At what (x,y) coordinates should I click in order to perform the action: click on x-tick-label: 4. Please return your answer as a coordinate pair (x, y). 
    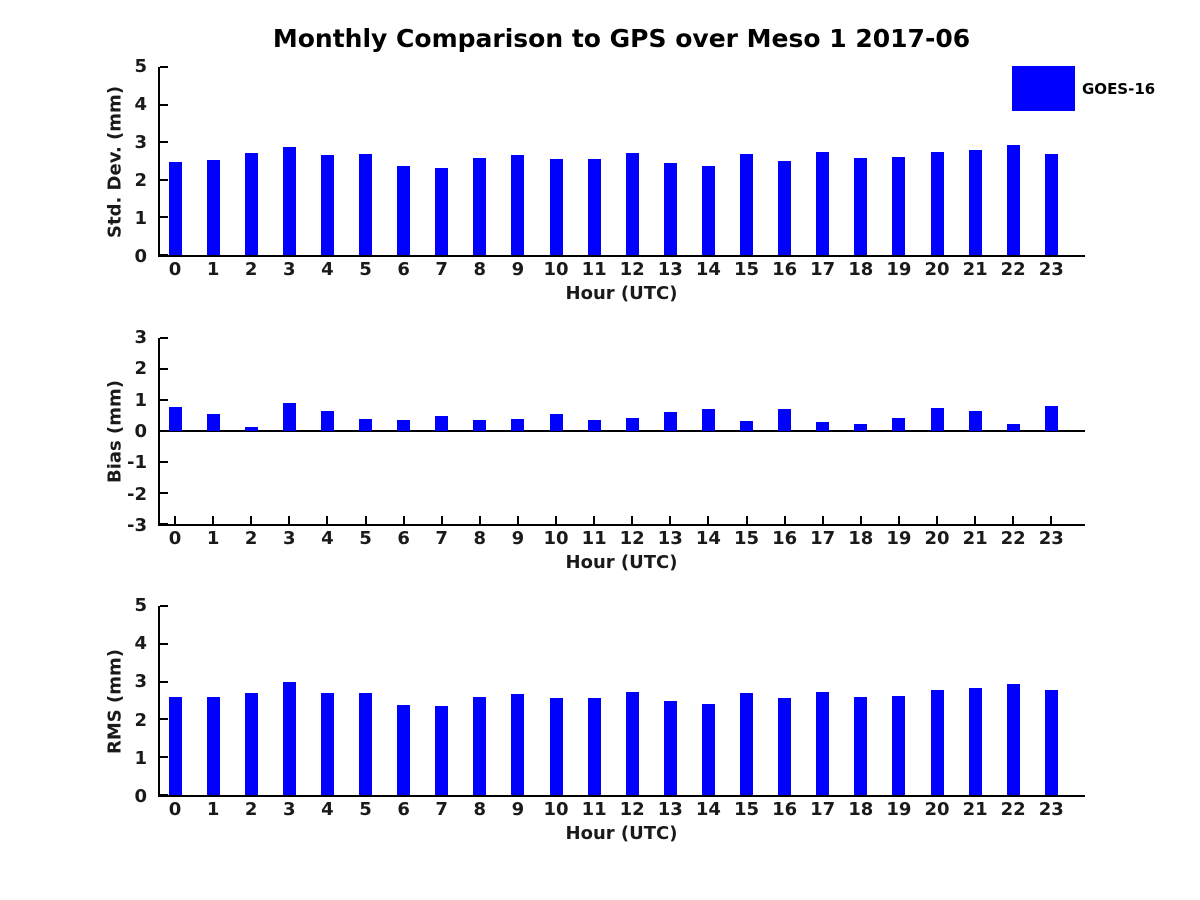
    Looking at the image, I should click on (327, 809).